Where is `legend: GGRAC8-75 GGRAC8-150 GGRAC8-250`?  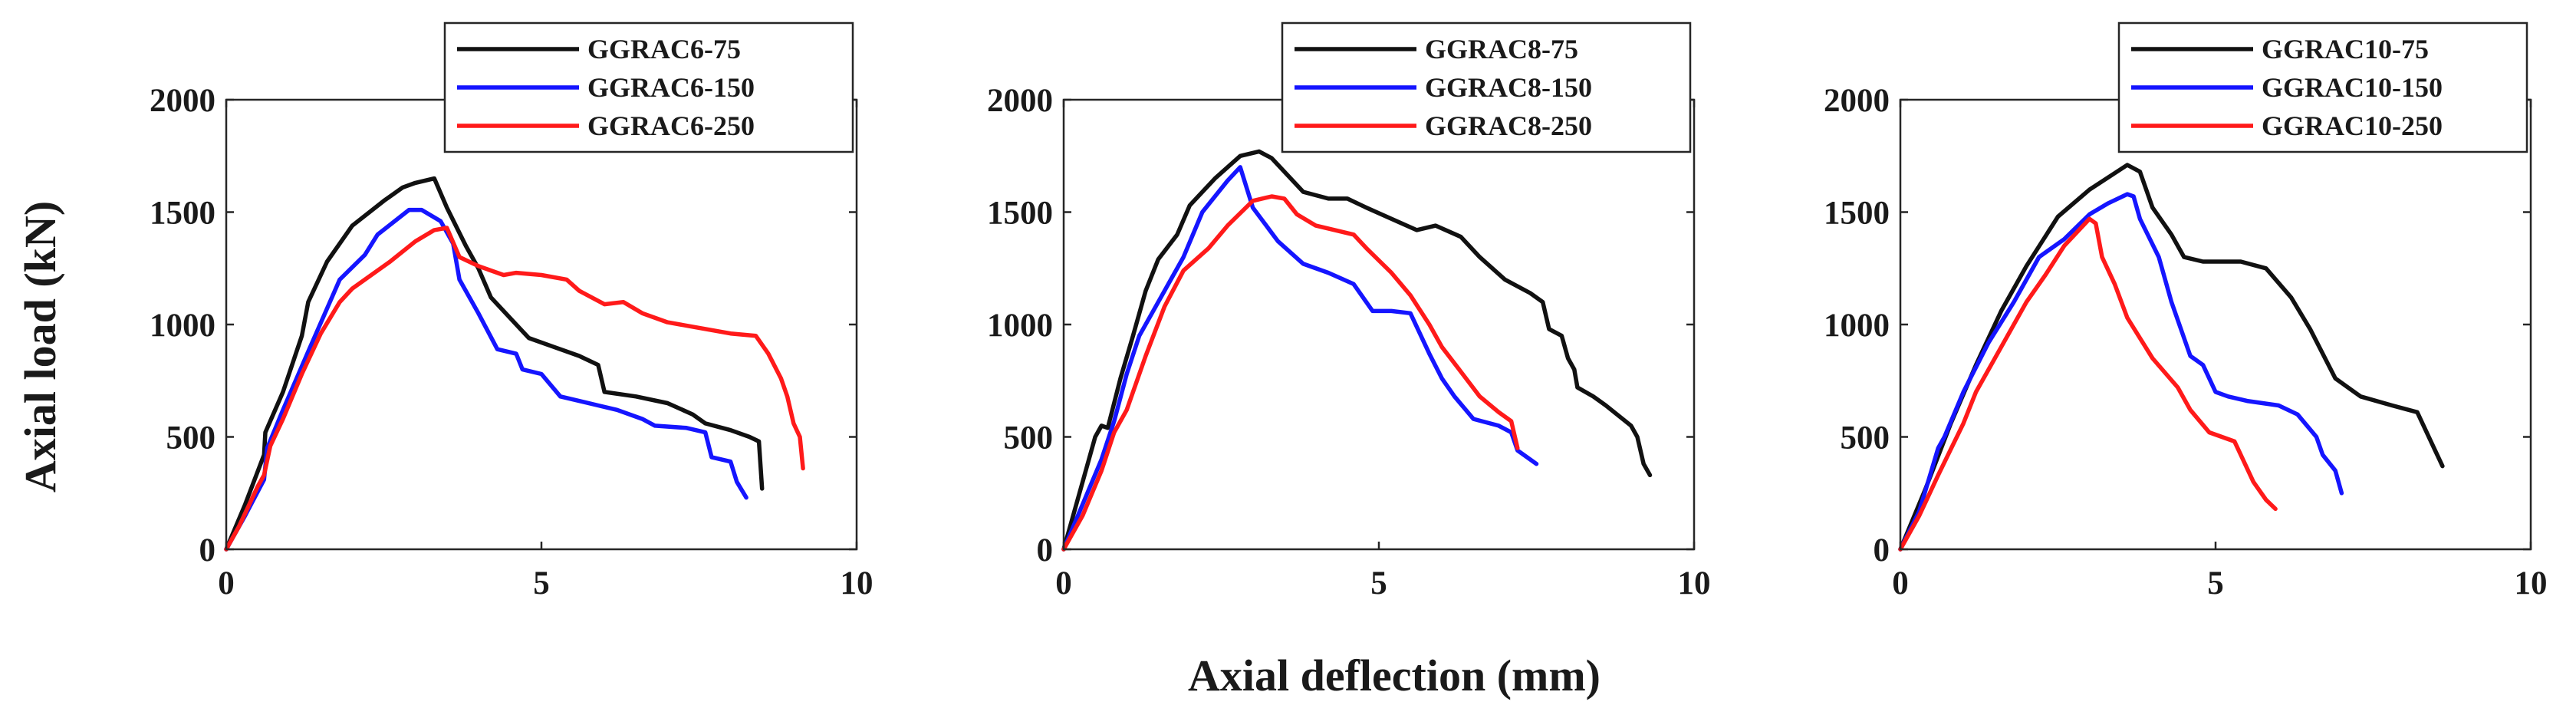 legend: GGRAC8-75 GGRAC8-150 GGRAC8-250 is located at coordinates (1486, 87).